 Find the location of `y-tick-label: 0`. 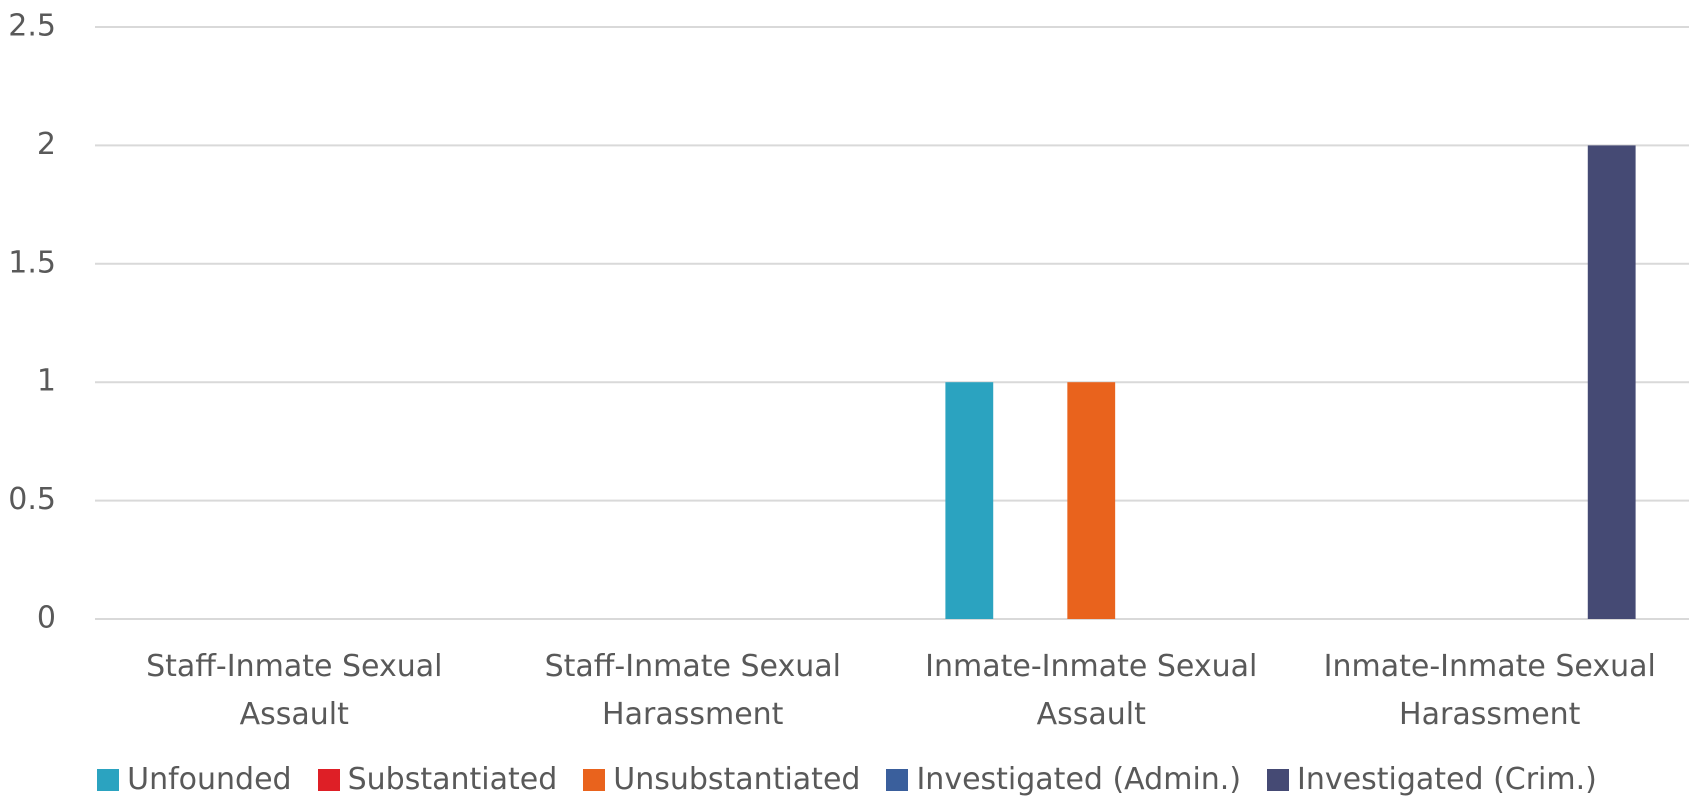

y-tick-label: 0 is located at coordinates (46, 618).